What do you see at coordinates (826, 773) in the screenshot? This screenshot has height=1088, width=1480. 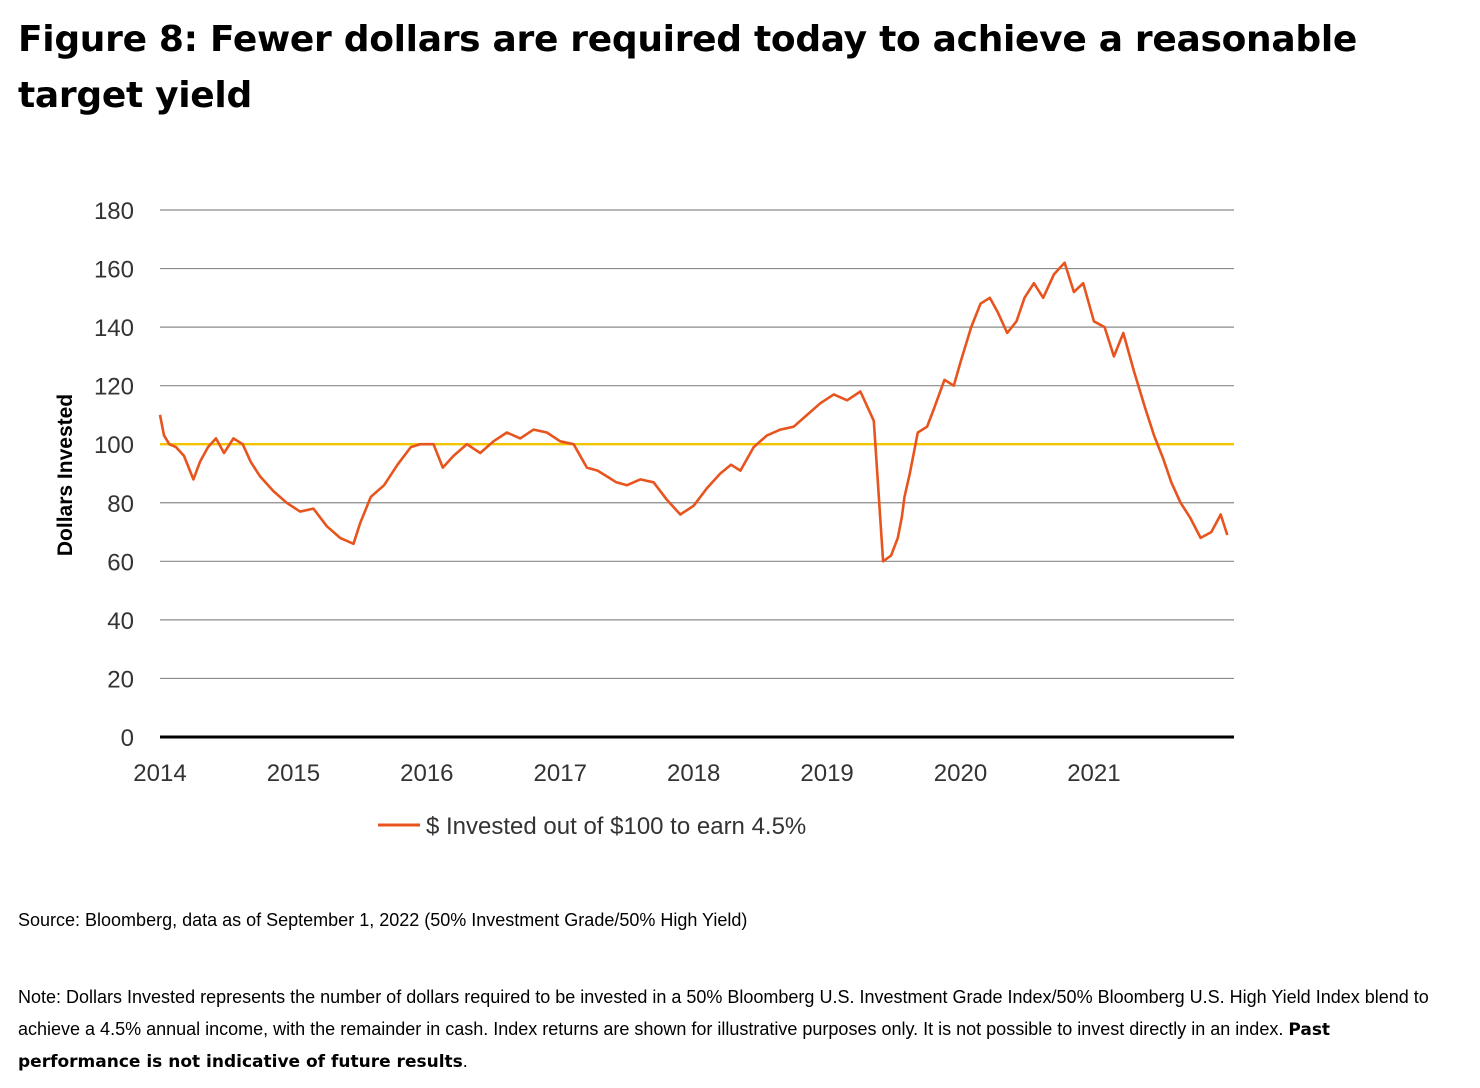 I see `x-tick-label: 2019` at bounding box center [826, 773].